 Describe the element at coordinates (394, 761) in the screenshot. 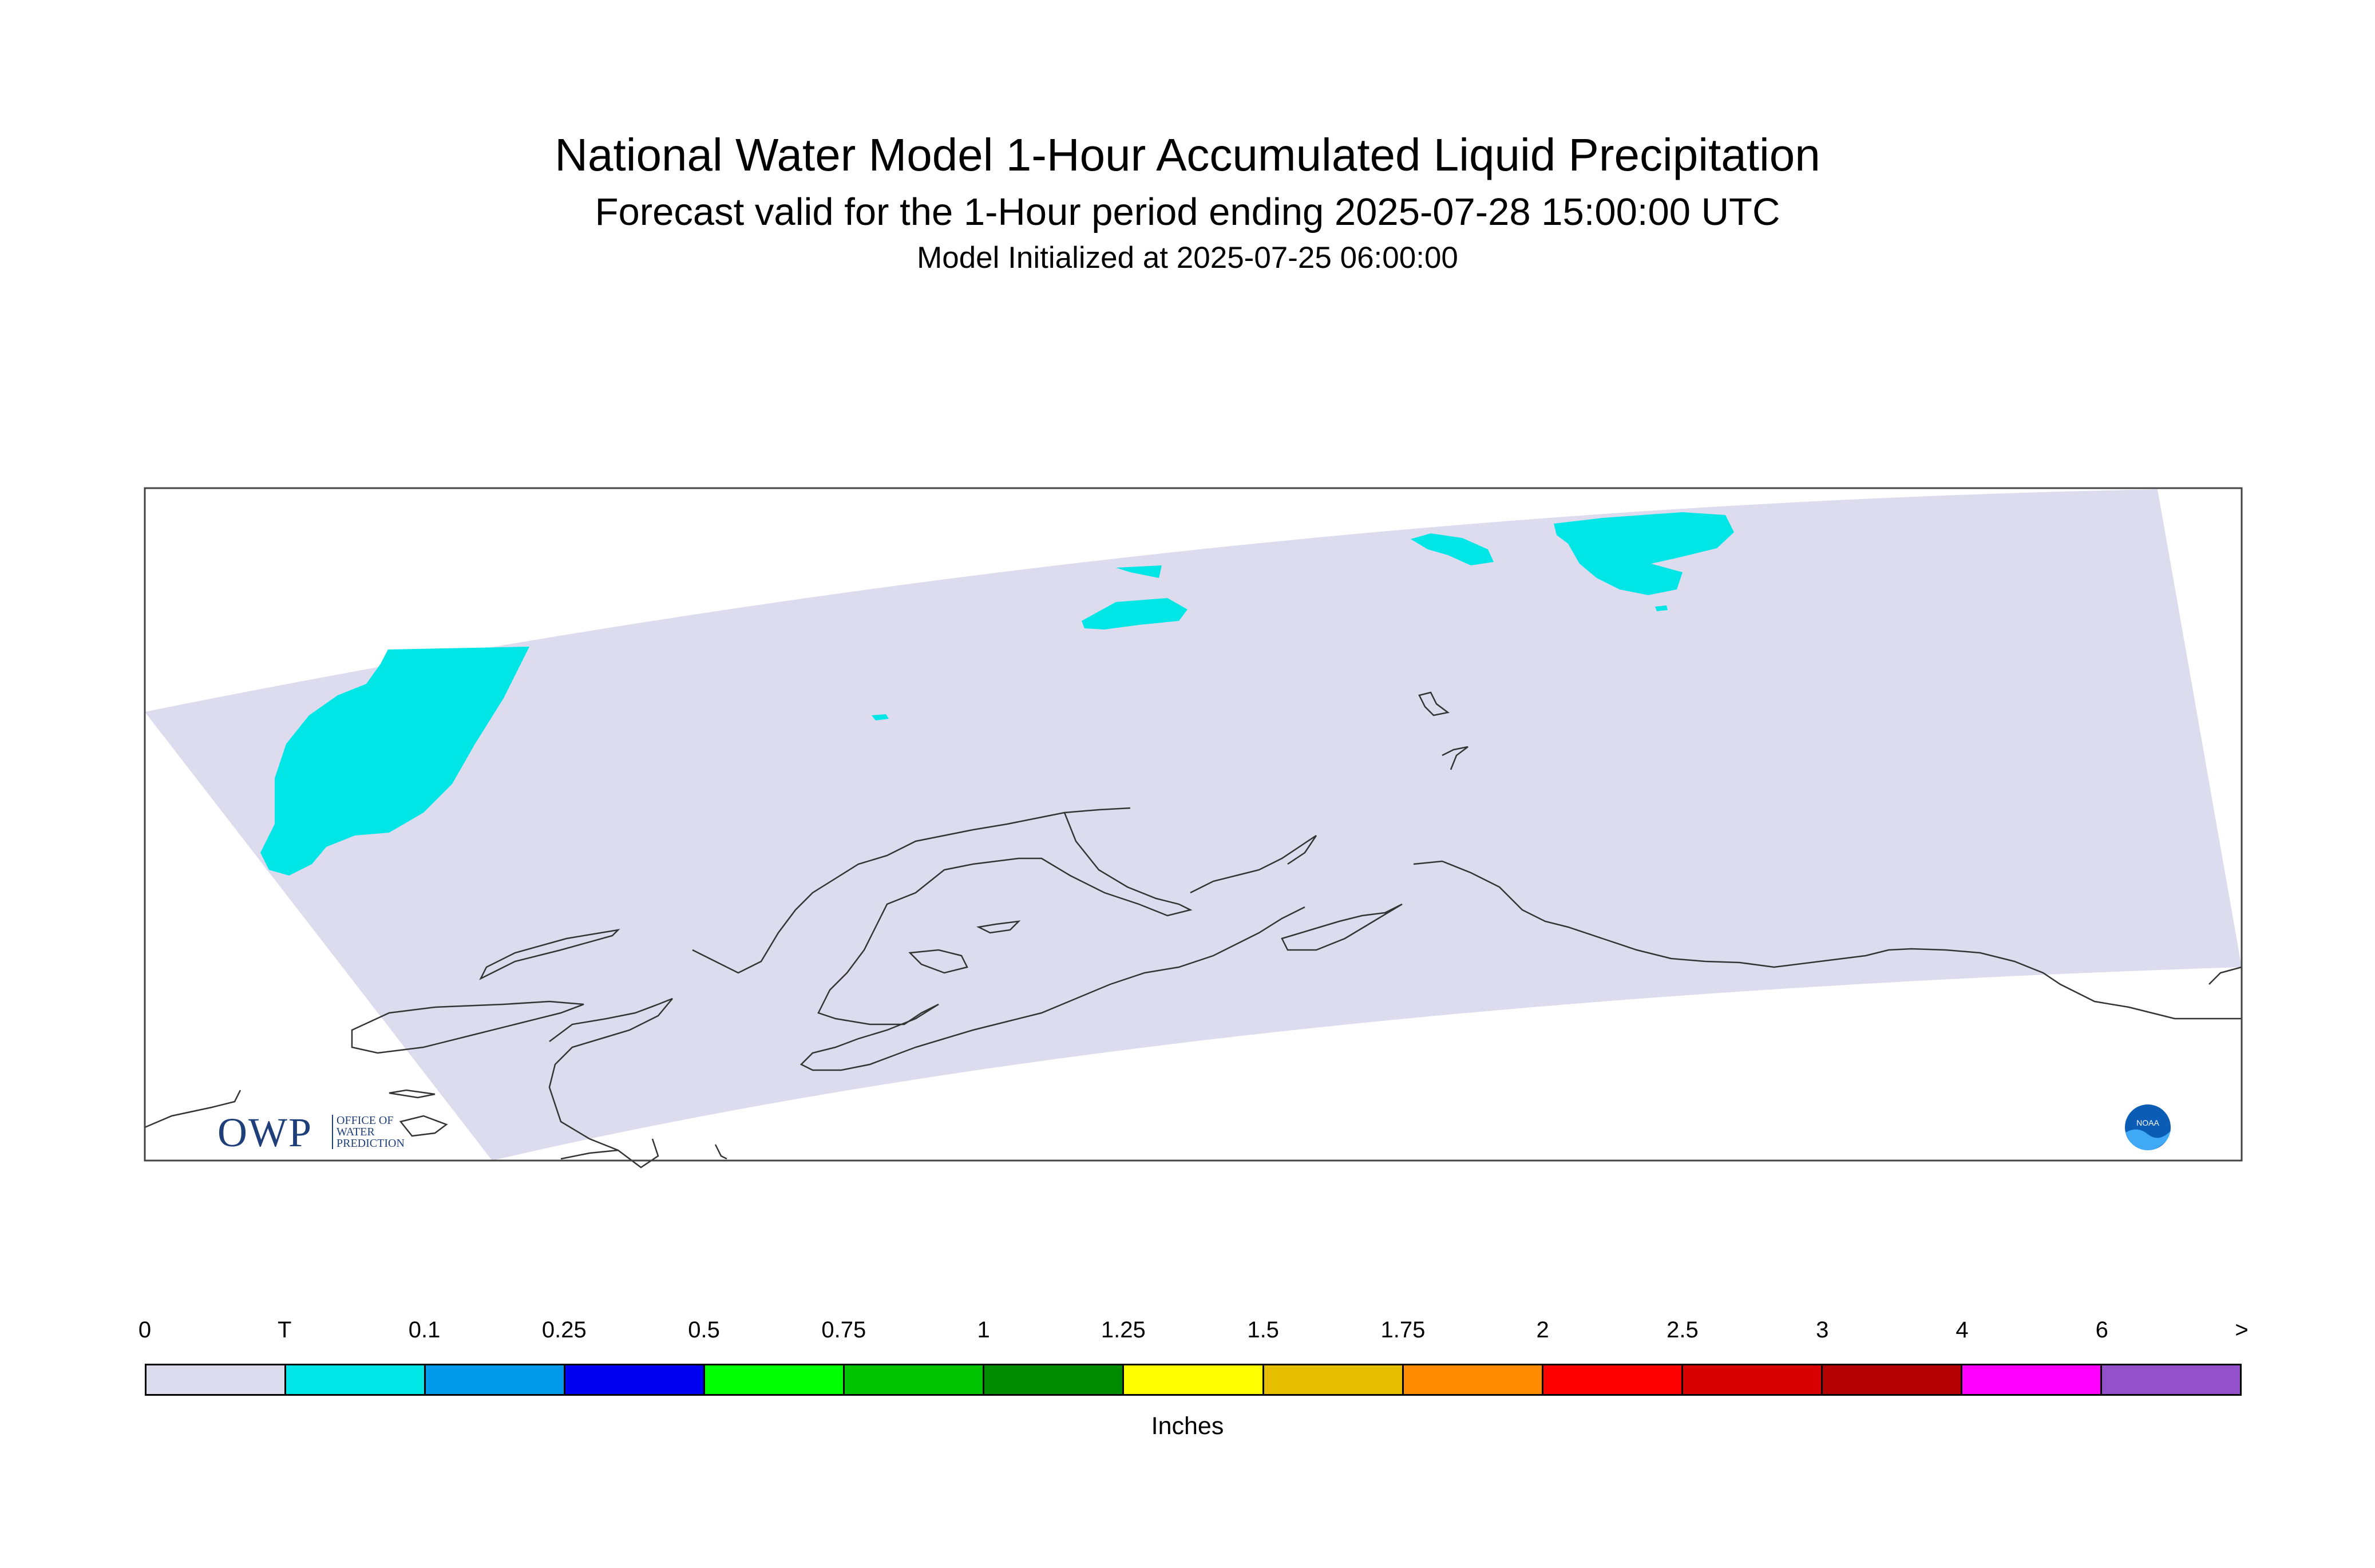

I see `precip-area-west` at that location.